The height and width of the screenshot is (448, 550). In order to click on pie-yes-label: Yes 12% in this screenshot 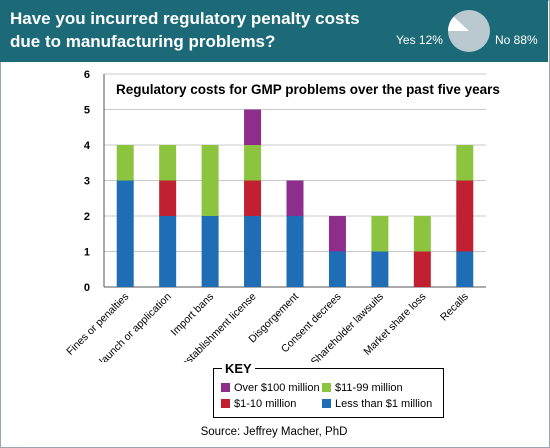, I will do `click(419, 40)`.